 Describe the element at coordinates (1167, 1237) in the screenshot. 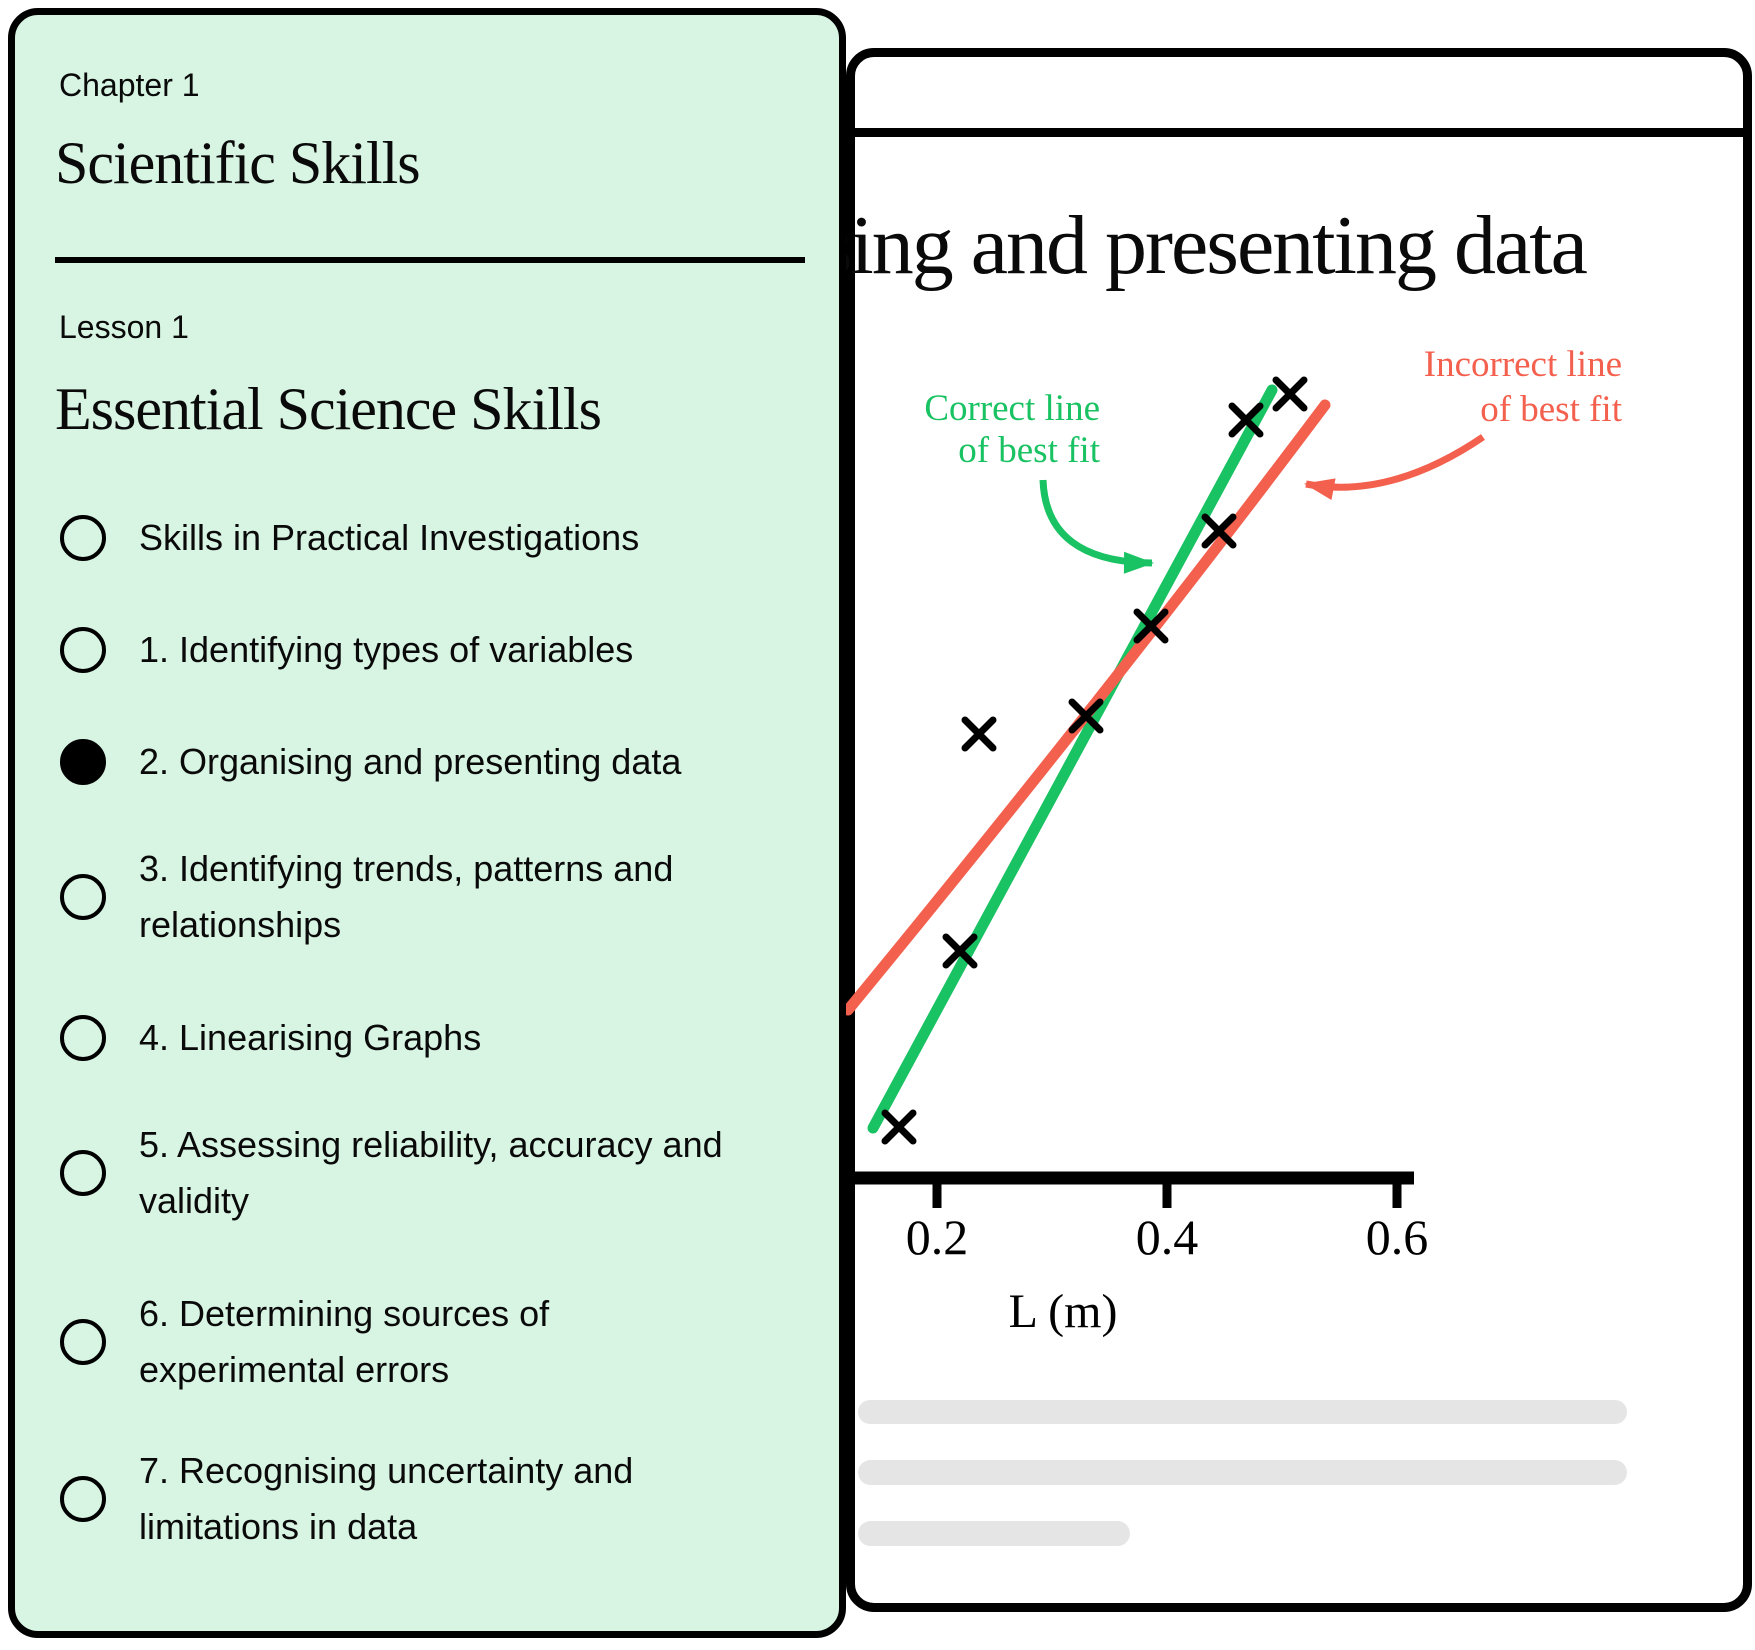

I see `x-axis-tick-label: 0.4` at that location.